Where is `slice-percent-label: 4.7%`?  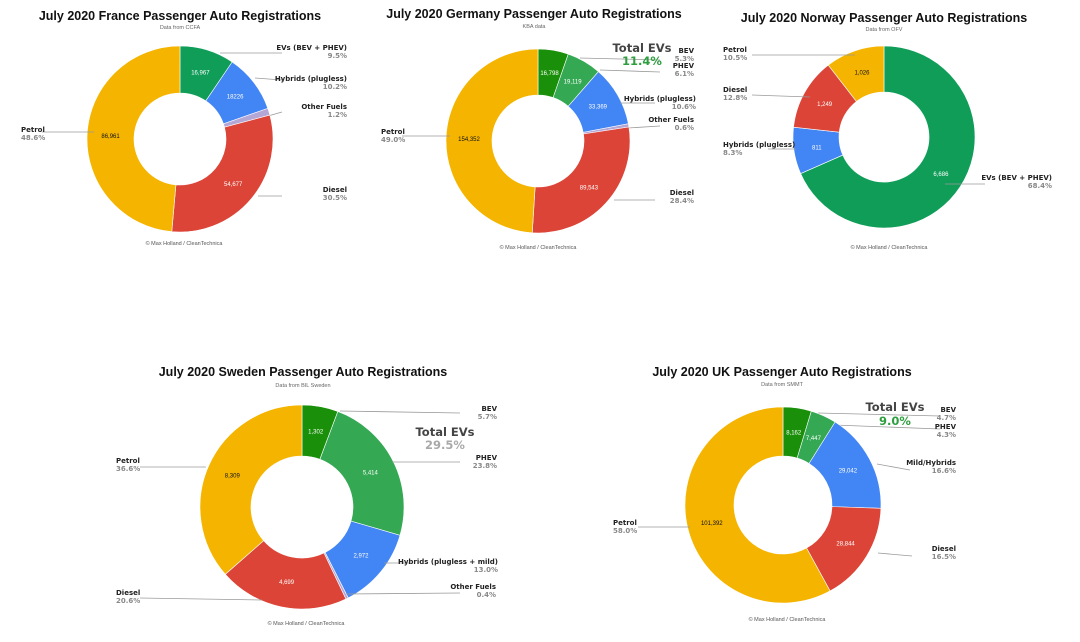 slice-percent-label: 4.7% is located at coordinates (946, 418).